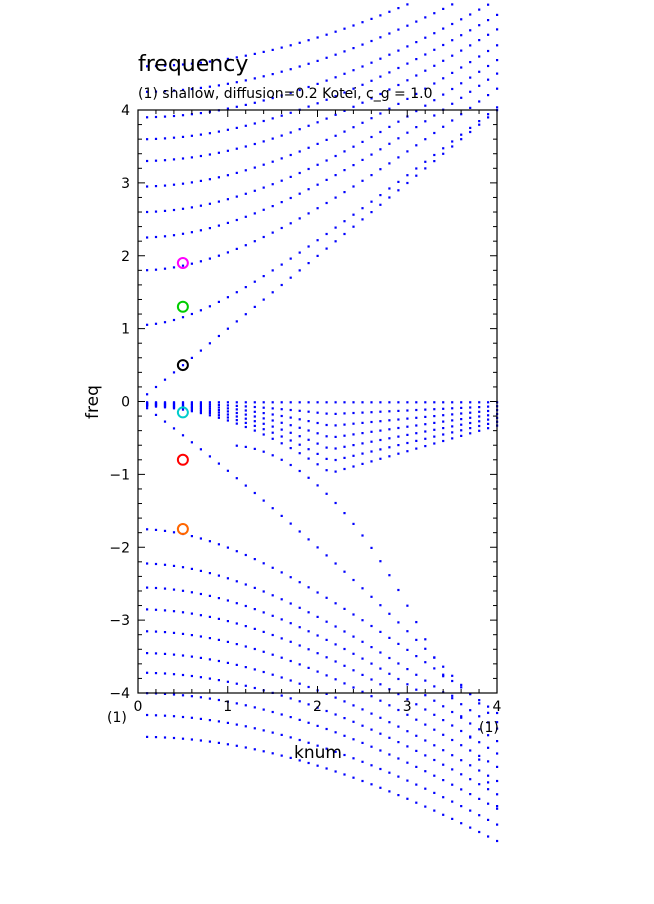  I want to click on tick-label: 4, so click(125, 111).